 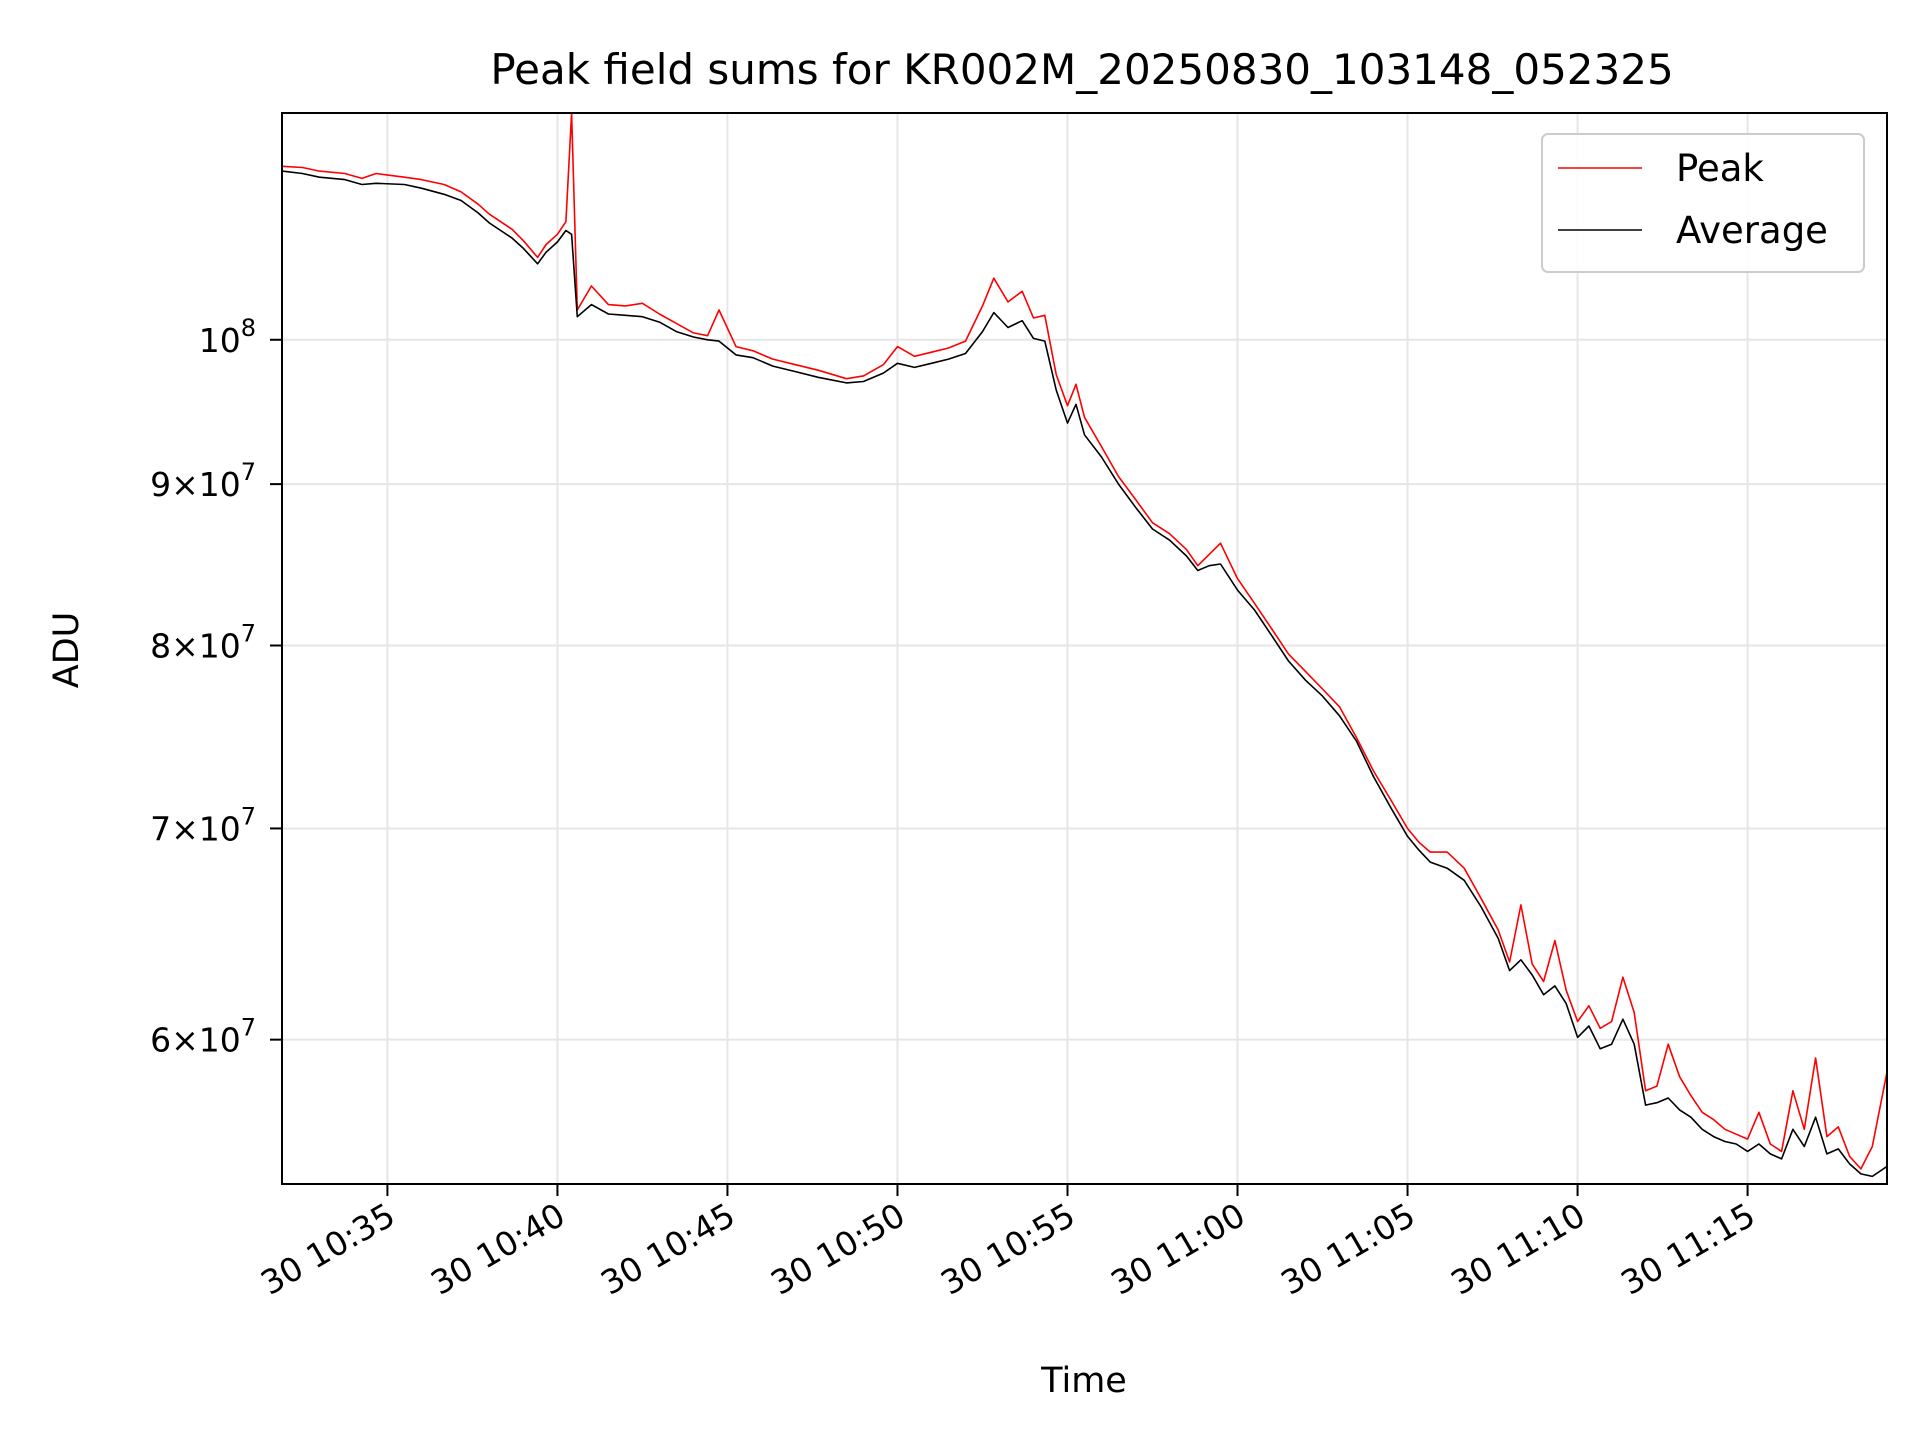 I want to click on legend: Peak Average, so click(x=1703, y=203).